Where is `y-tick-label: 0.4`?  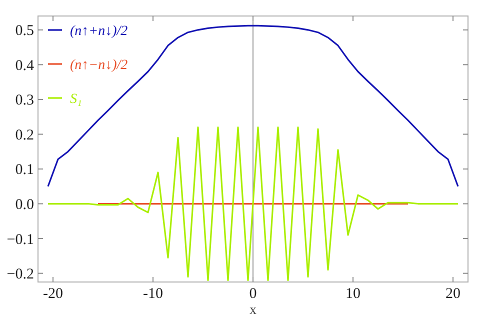
y-tick-label: 0.4 is located at coordinates (24, 66).